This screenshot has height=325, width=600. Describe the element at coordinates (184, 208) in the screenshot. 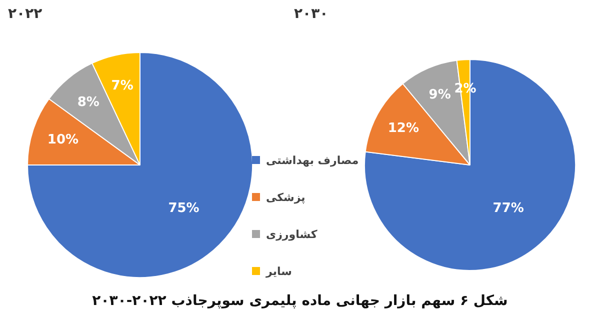

I see `data-label: 75%` at that location.